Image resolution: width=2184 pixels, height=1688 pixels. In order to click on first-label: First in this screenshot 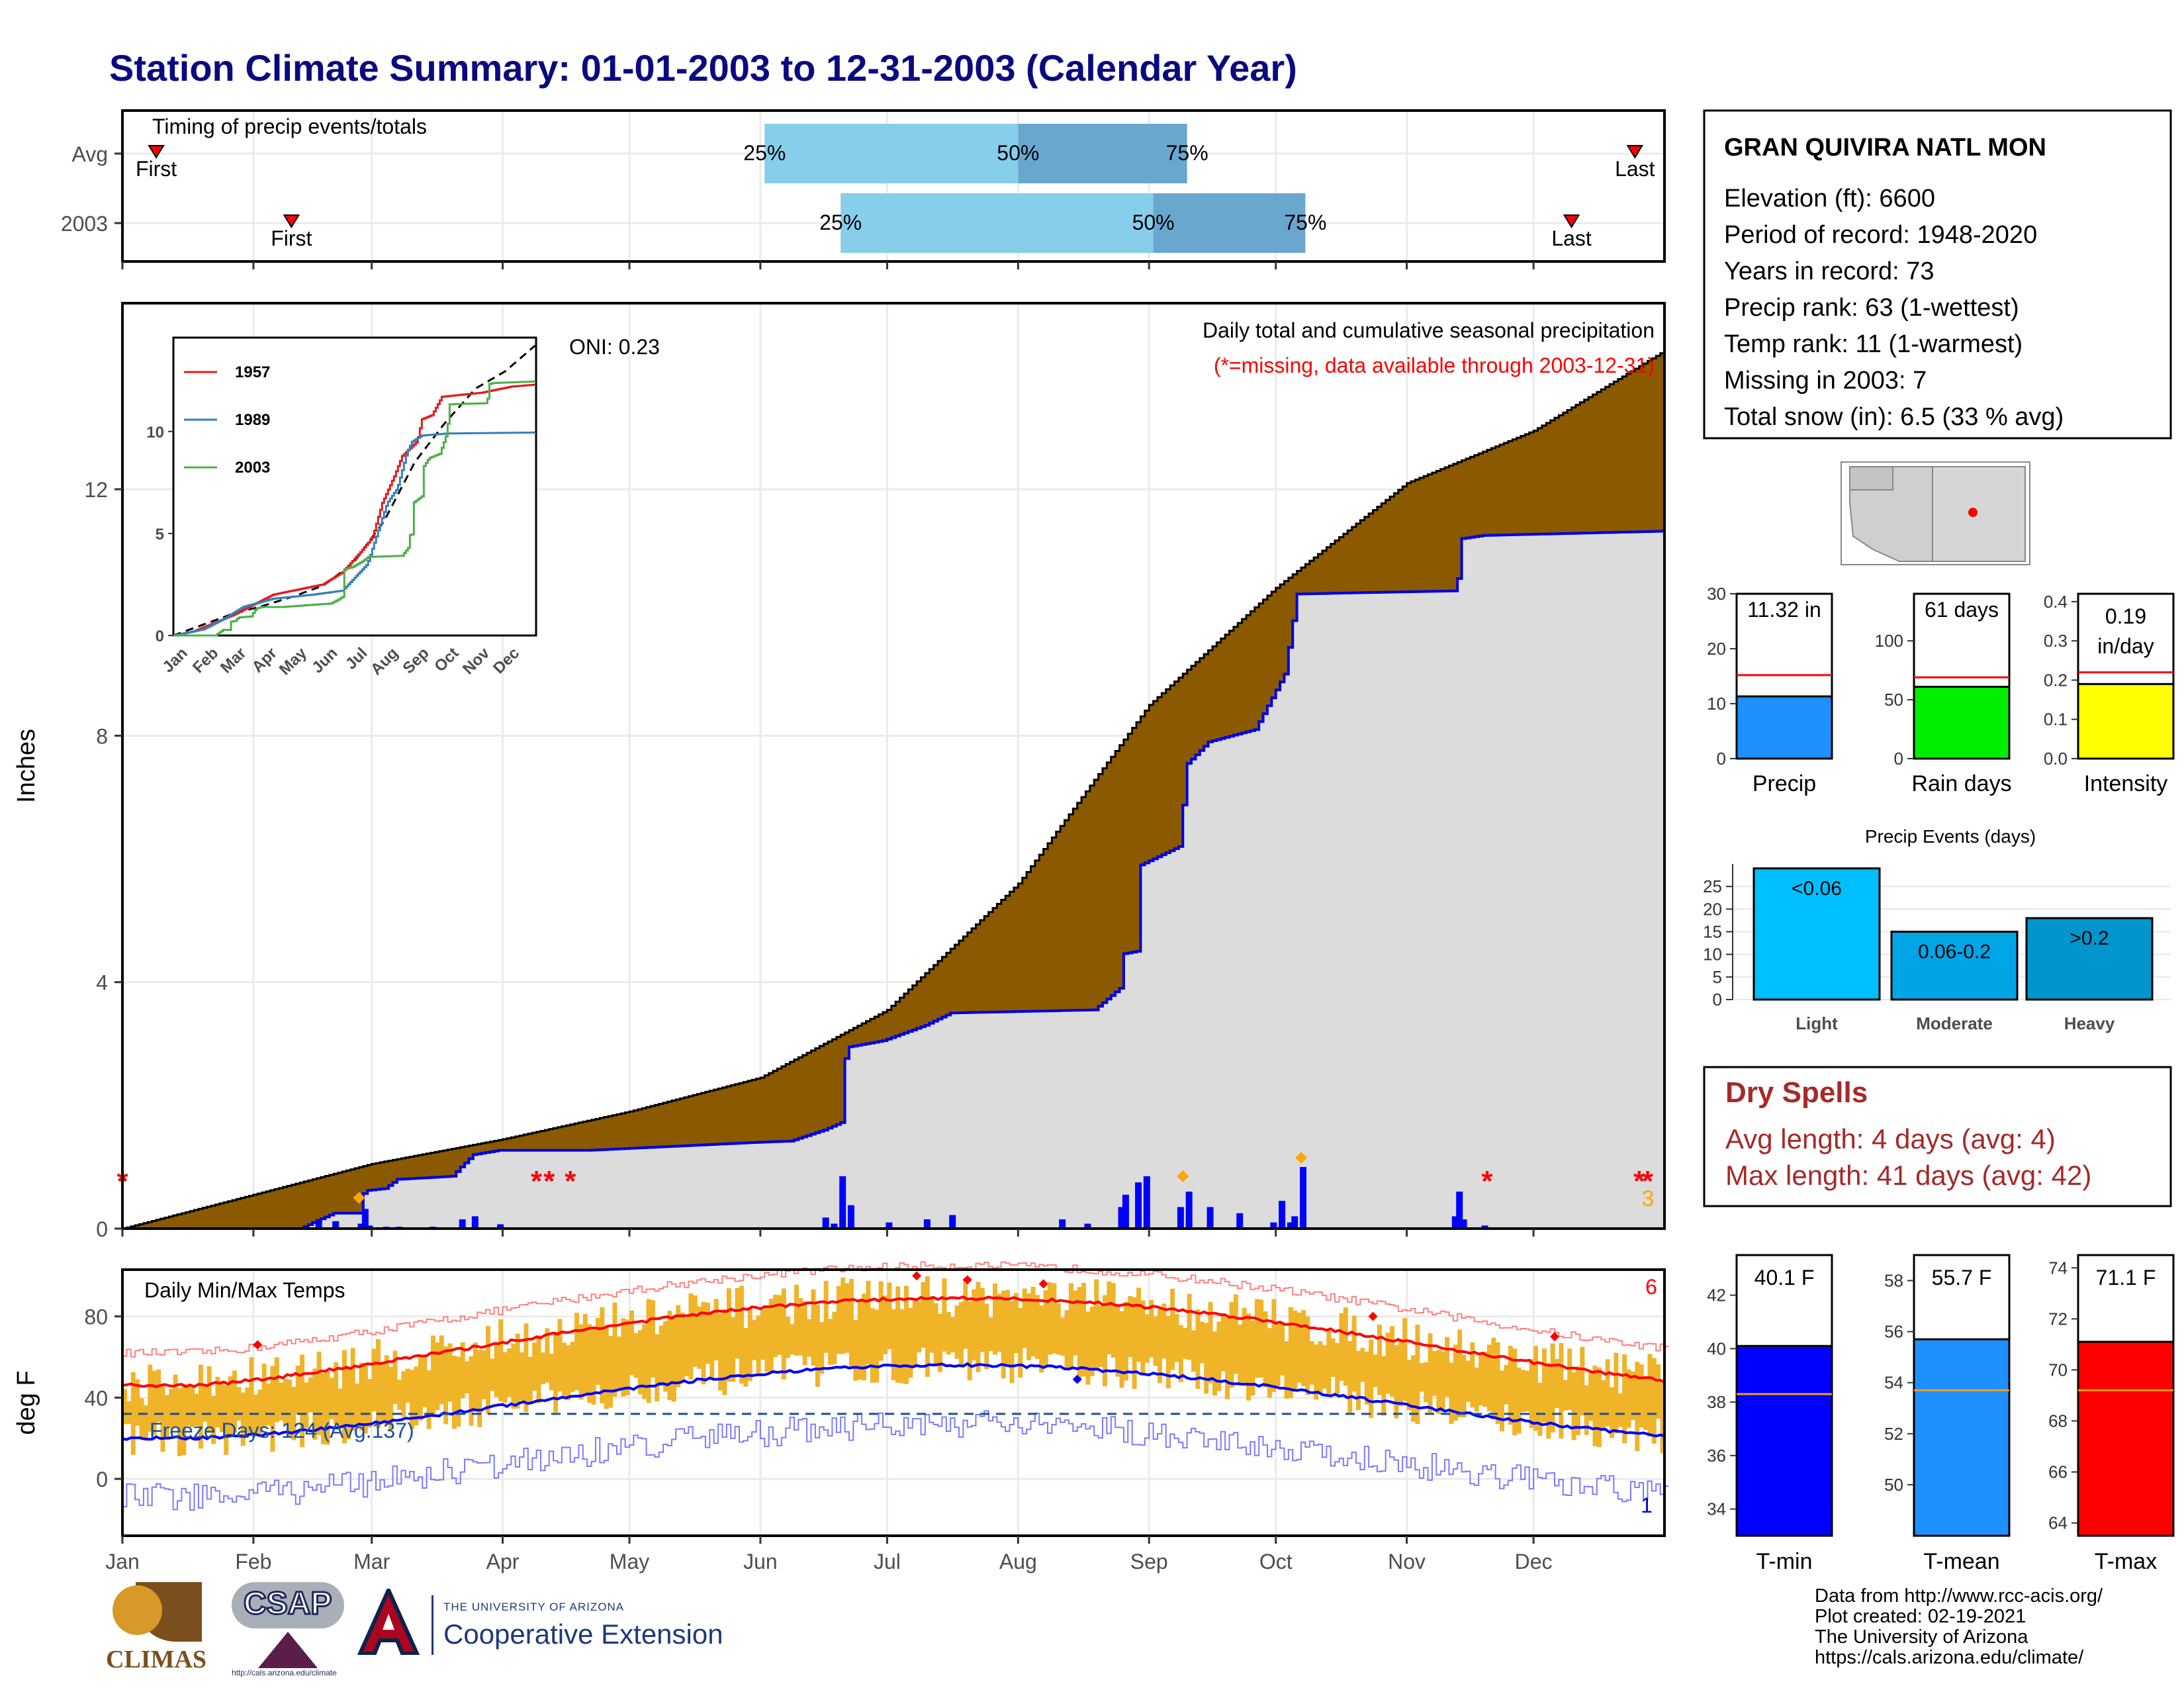, I will do `click(156, 169)`.